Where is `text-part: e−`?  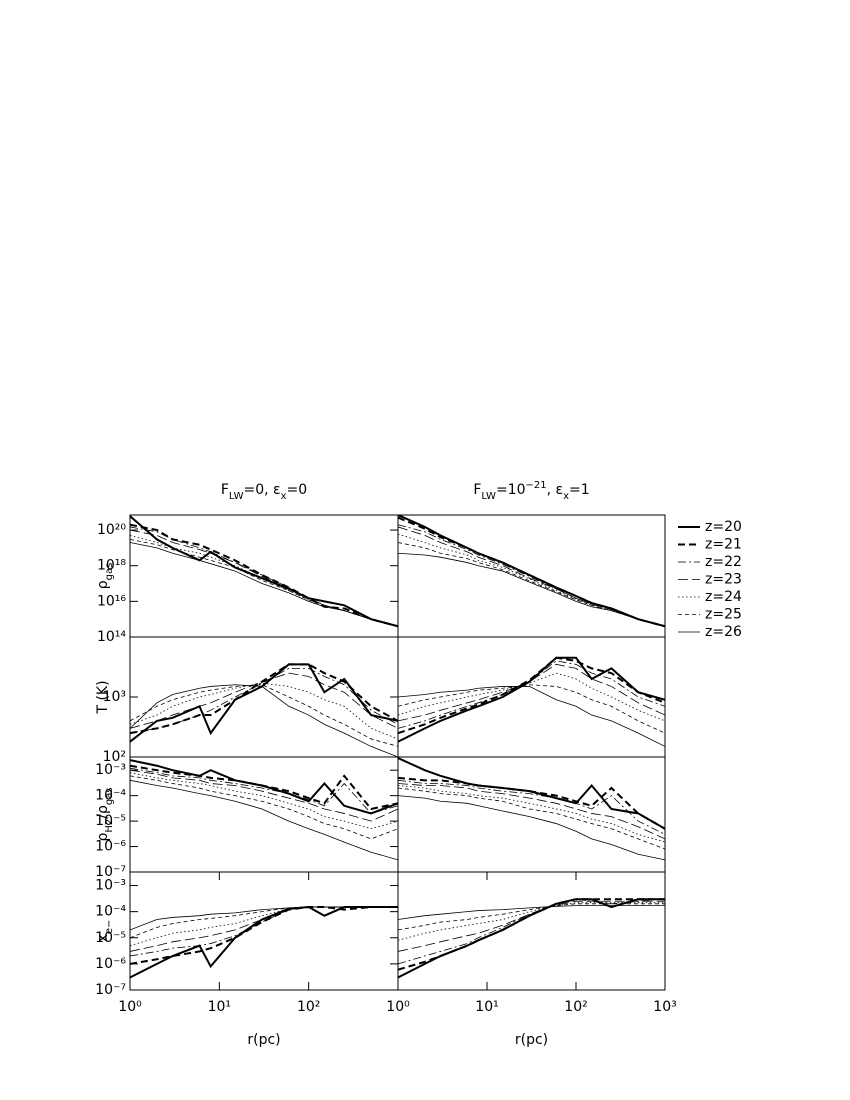
text-part: e− is located at coordinates (109, 927).